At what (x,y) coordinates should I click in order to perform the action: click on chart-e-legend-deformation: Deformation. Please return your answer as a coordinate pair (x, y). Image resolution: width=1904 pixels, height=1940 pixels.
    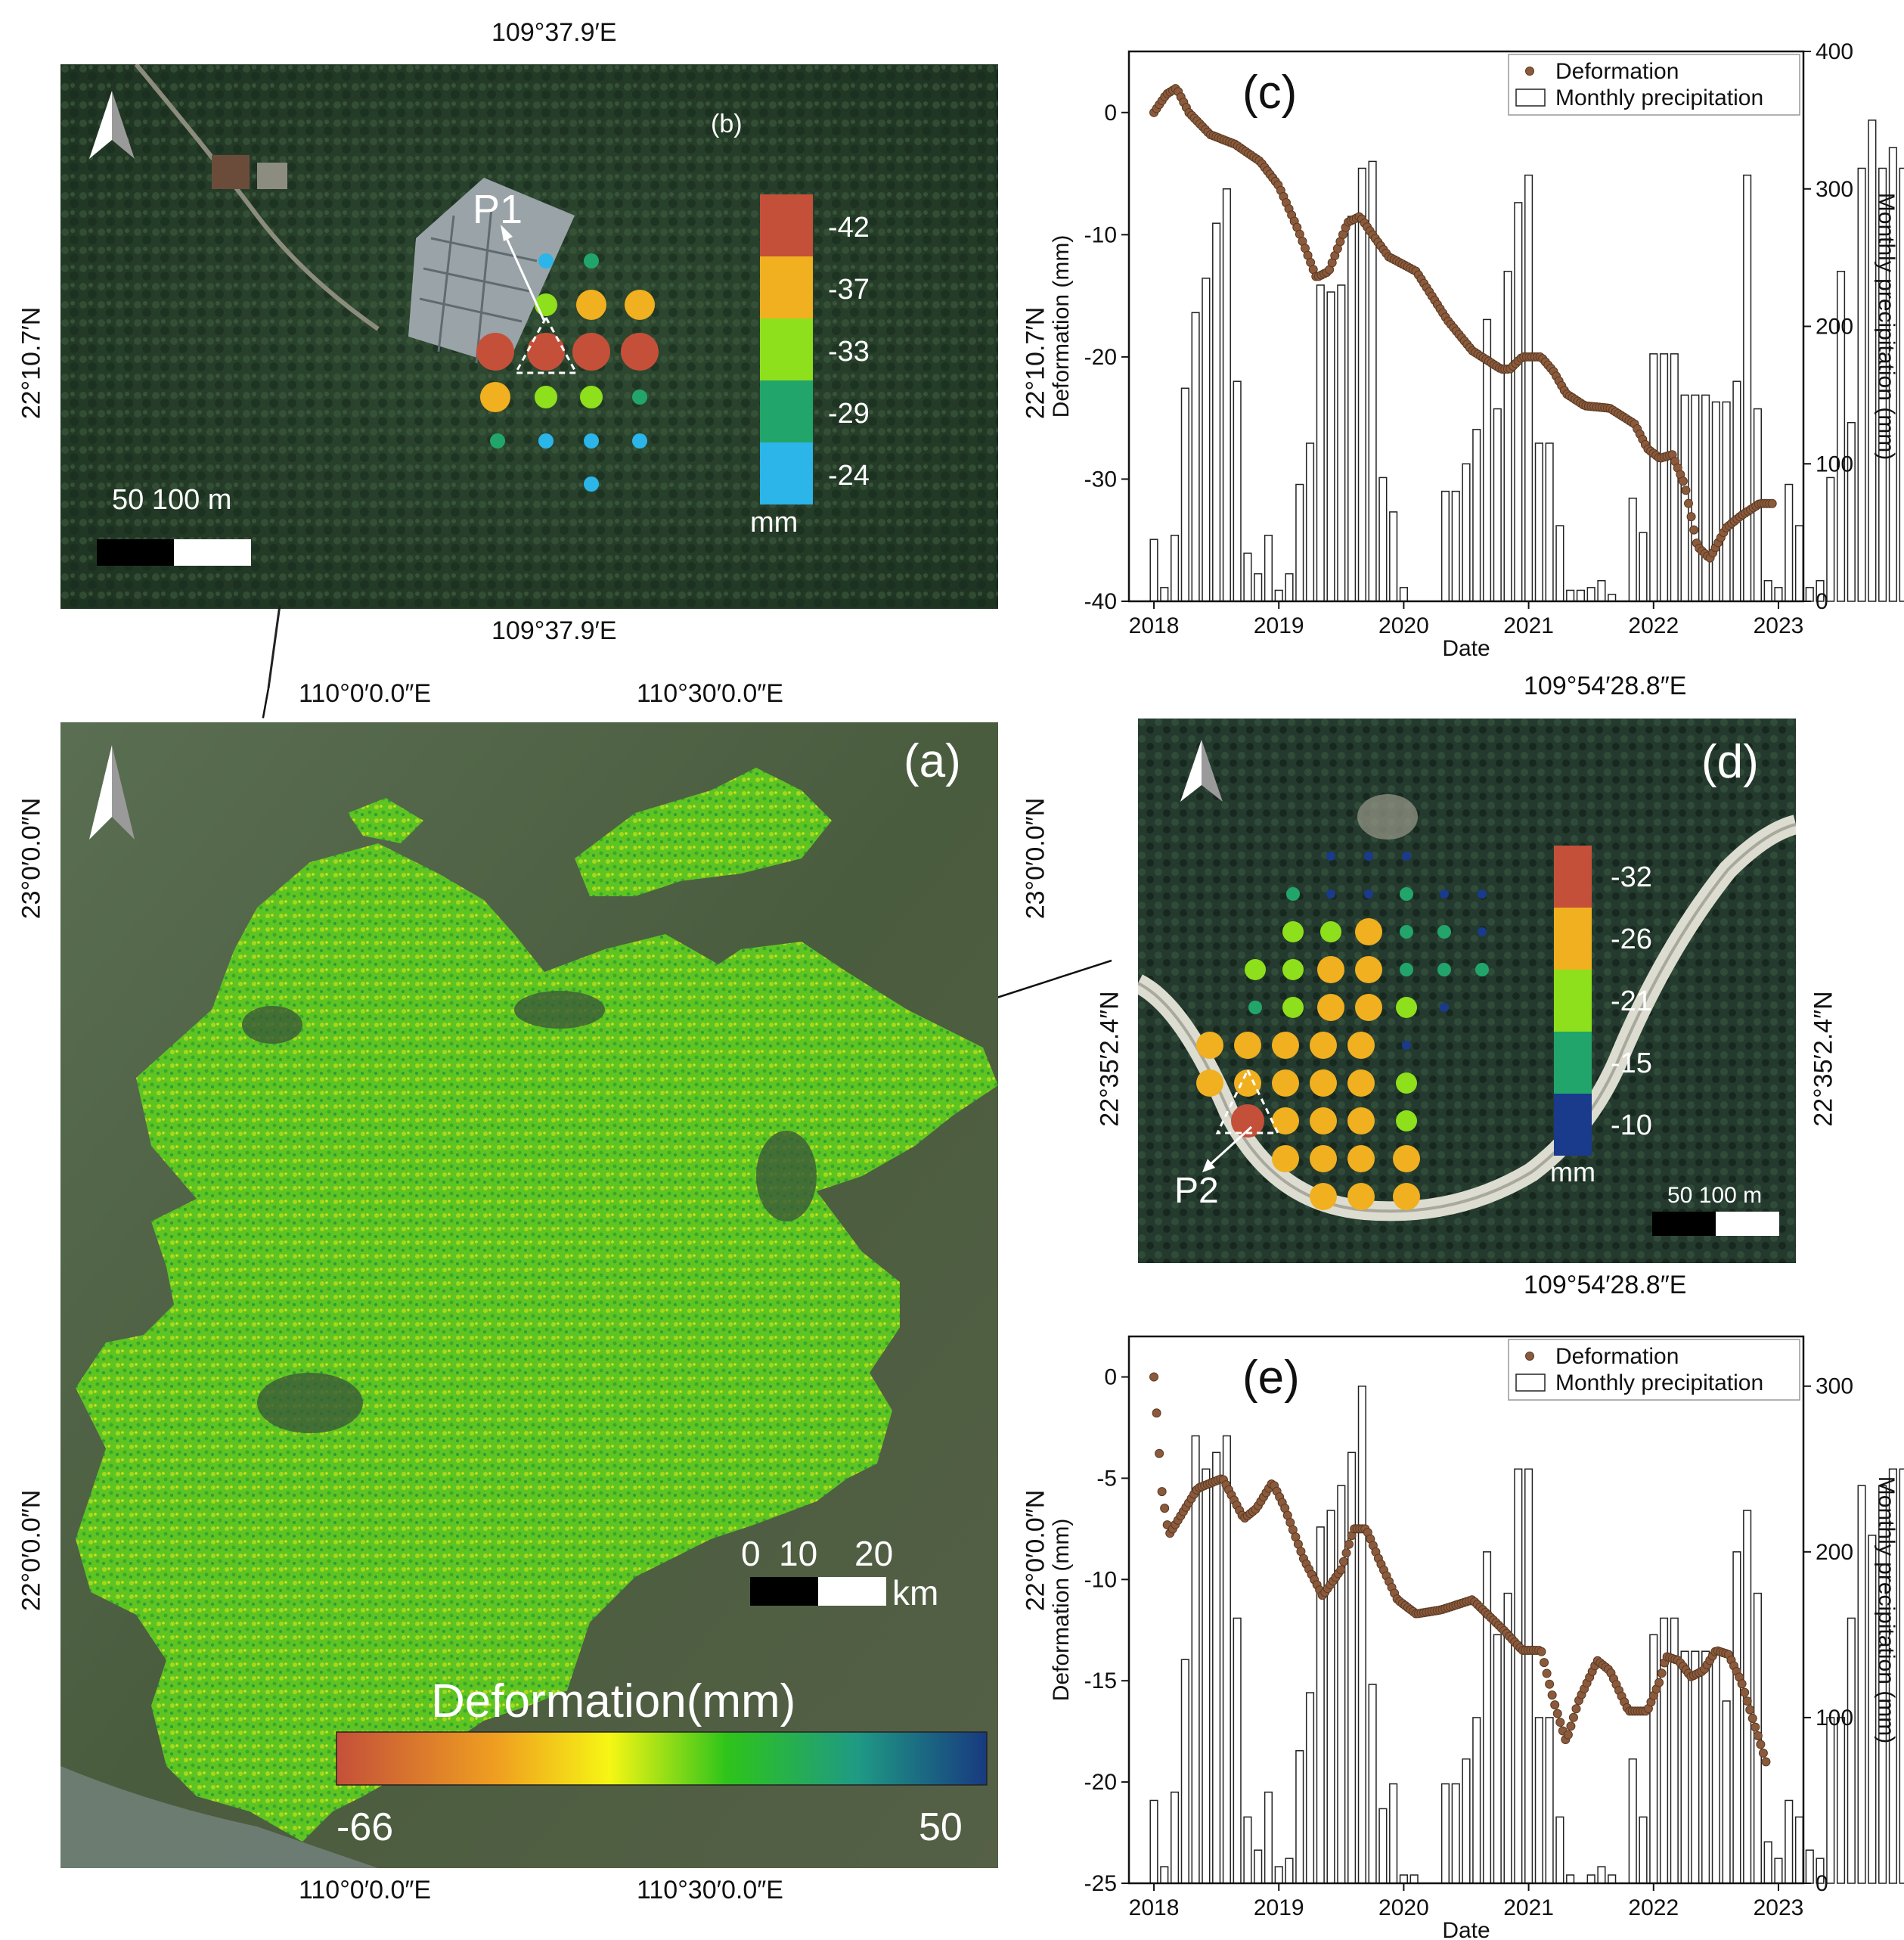
    Looking at the image, I should click on (1617, 1356).